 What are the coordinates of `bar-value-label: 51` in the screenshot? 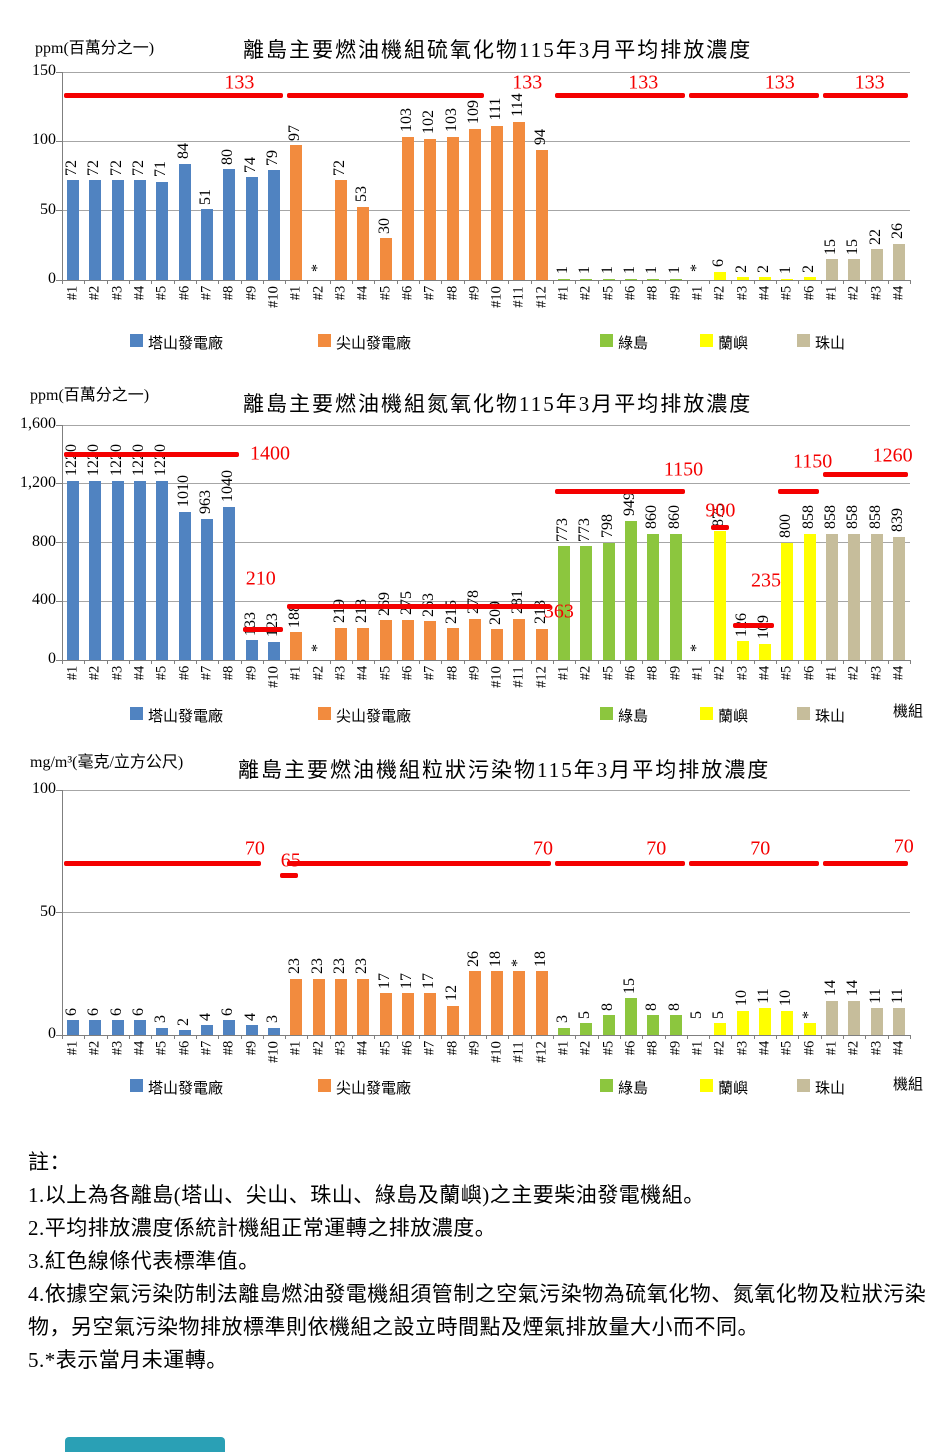 It's located at (206, 196).